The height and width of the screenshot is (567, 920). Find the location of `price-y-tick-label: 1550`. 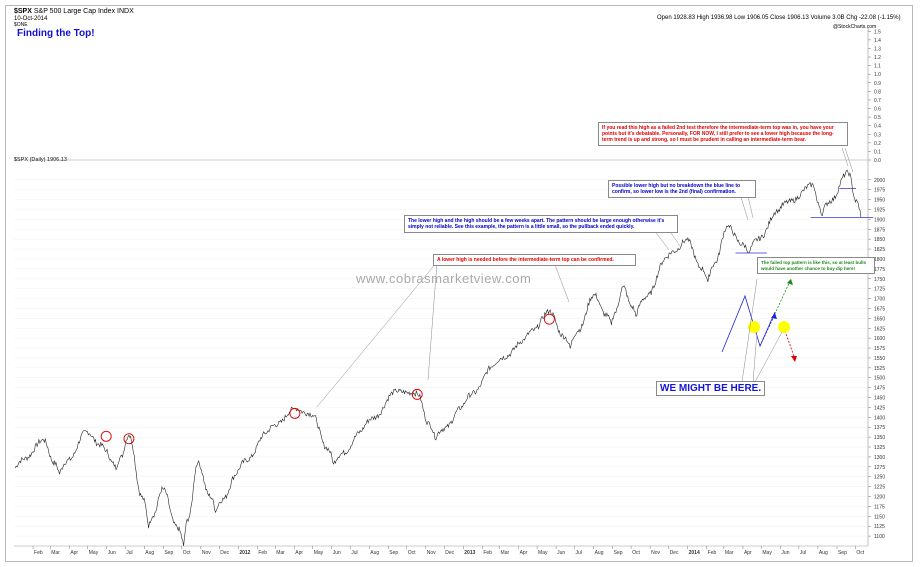

price-y-tick-label: 1550 is located at coordinates (879, 359).